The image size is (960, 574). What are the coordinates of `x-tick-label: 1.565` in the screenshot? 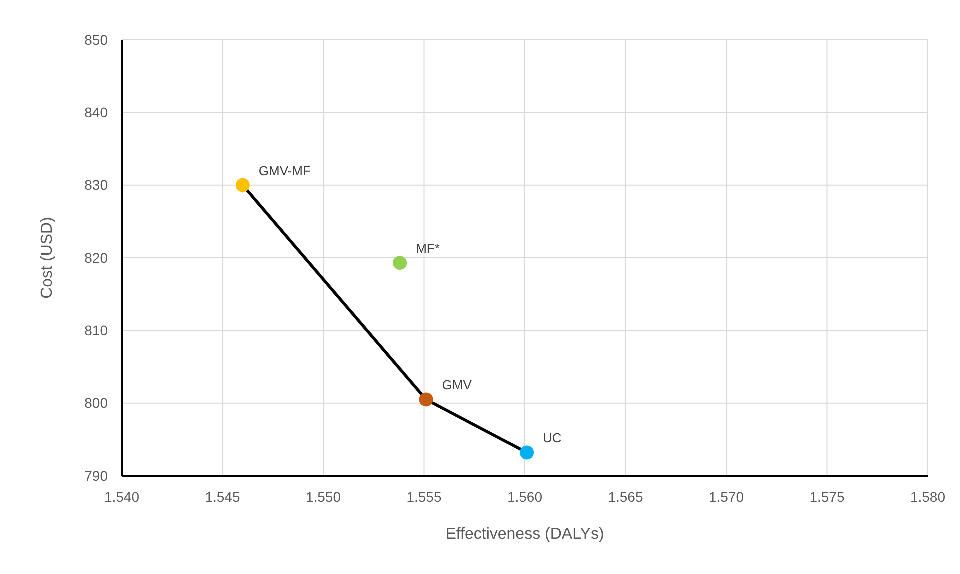 It's located at (626, 497).